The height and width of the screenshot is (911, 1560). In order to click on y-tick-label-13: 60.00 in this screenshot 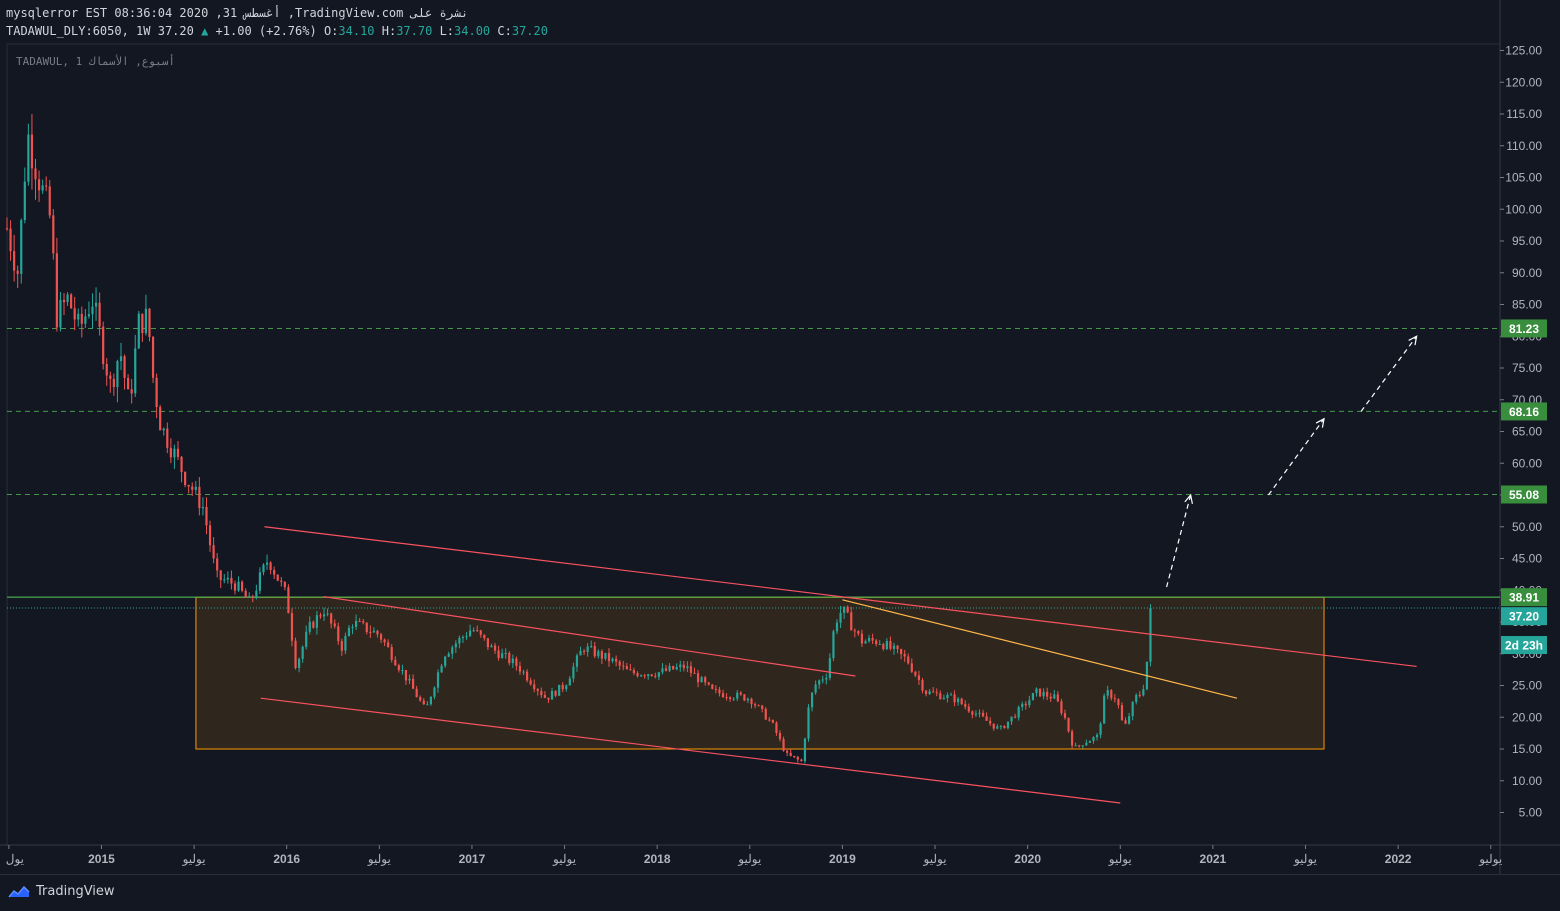, I will do `click(1527, 463)`.